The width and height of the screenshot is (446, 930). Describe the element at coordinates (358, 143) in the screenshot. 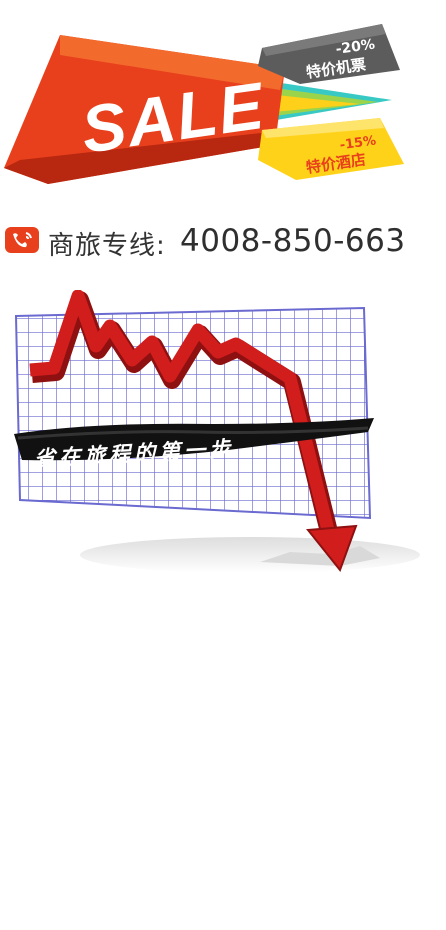

I see `hotel-discount: -15%` at that location.